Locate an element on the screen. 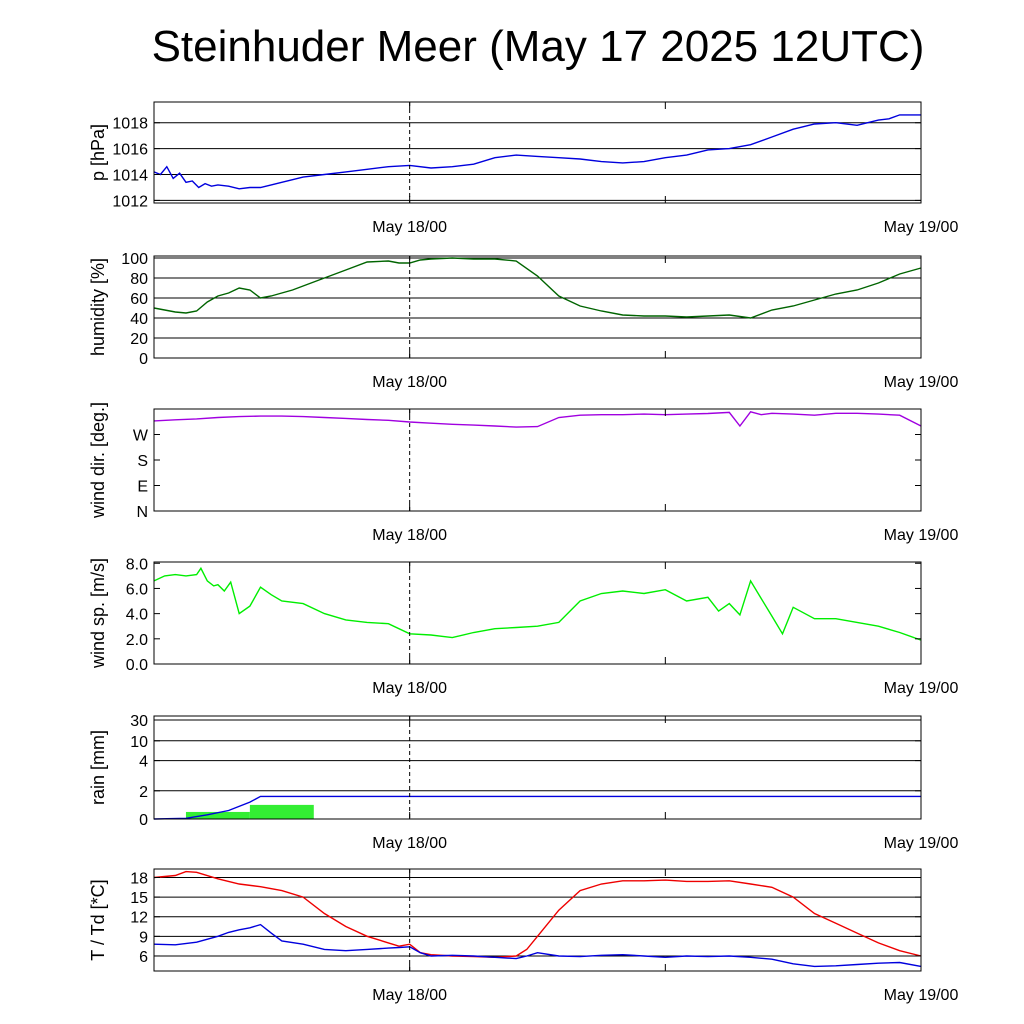  y-tick-label: 80 is located at coordinates (139, 279).